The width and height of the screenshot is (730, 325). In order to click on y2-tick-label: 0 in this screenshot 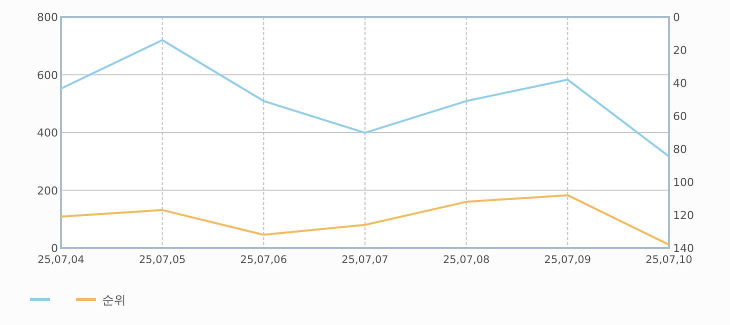, I will do `click(676, 17)`.